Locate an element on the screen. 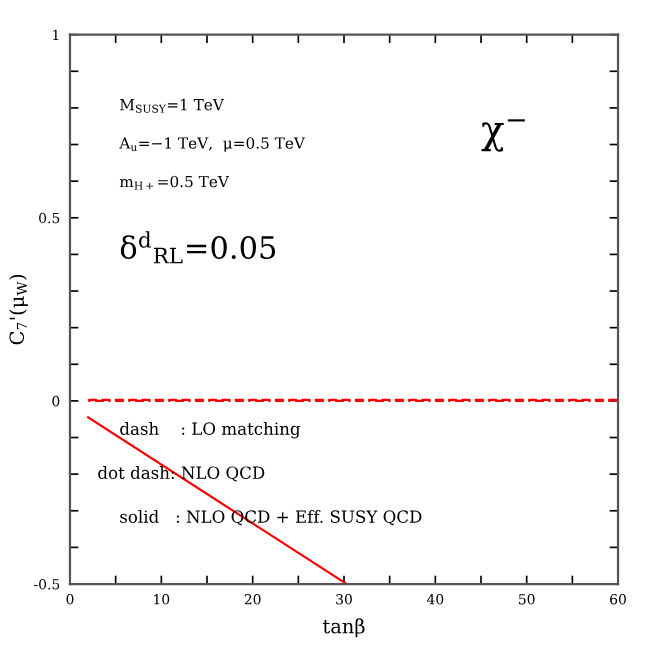  x-axis-title: tanβ is located at coordinates (343, 628).